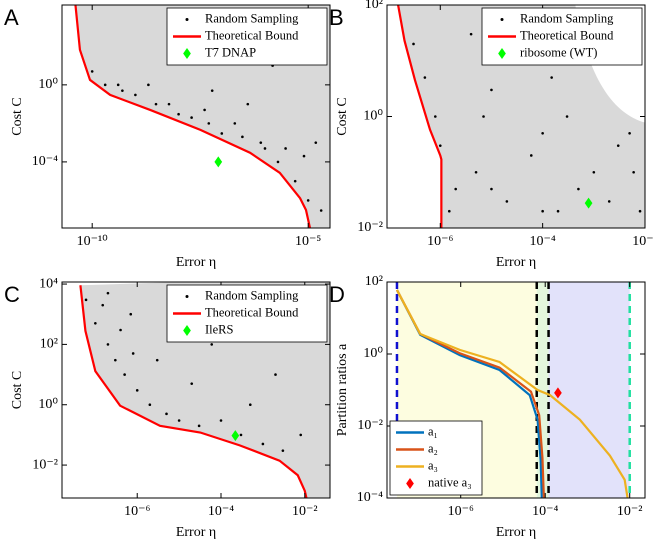 Image resolution: width=653 pixels, height=550 pixels. What do you see at coordinates (374, 281) in the screenshot?
I see `y-tick-label: 10²` at bounding box center [374, 281].